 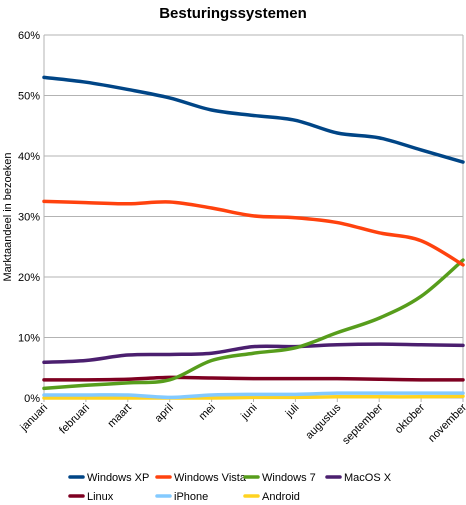 I want to click on y-tick-labels: 0% 10% 20% 30% 40% 50% 60%, so click(x=29, y=217).